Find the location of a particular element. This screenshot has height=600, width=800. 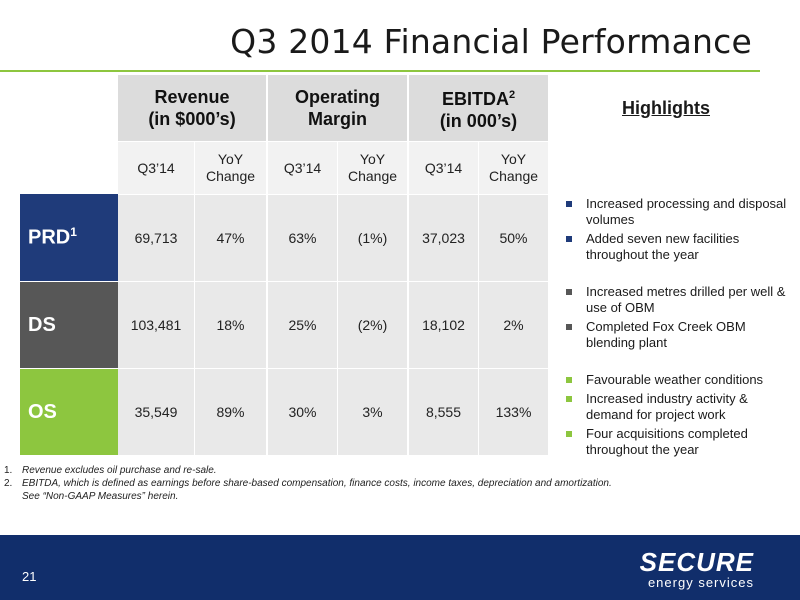

table-cell: 25% is located at coordinates (301, 324).